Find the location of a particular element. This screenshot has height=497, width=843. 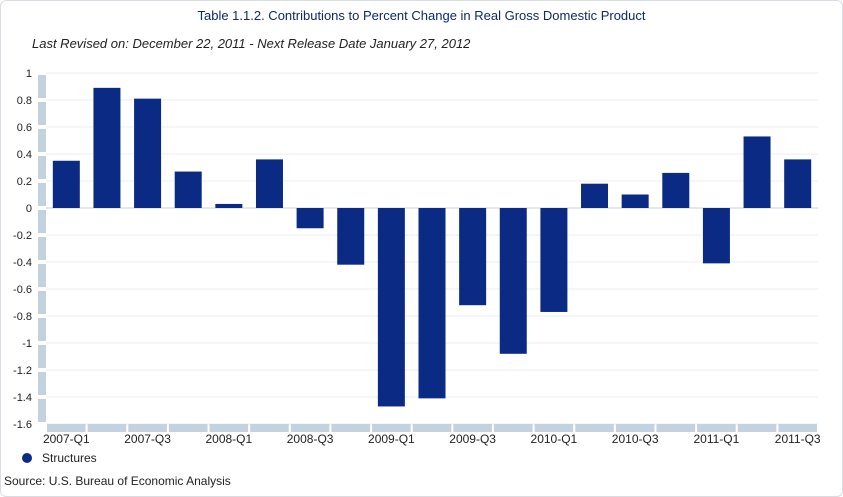

y-tick-label: -1.4 is located at coordinates (22, 398).